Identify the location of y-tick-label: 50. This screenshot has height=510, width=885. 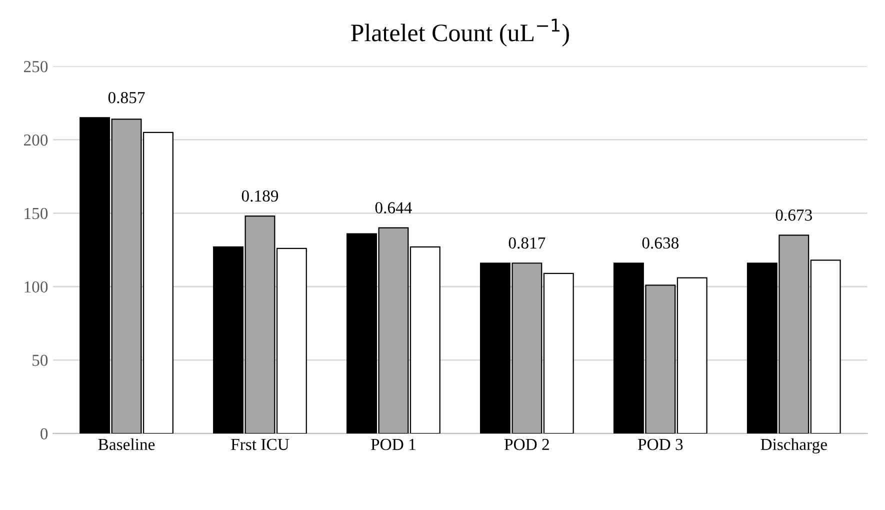
(40, 360).